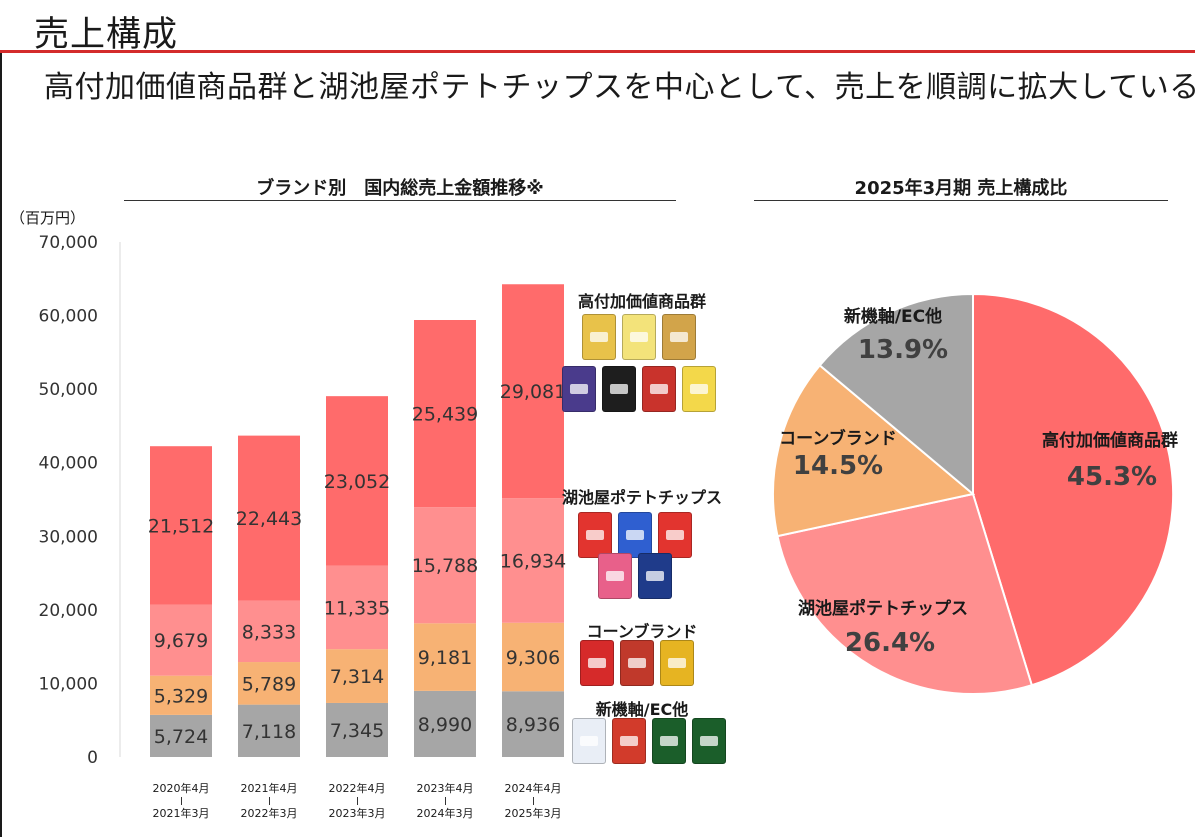 The image size is (1195, 837). What do you see at coordinates (357, 801) in the screenshot?
I see `period-label: 2022年4月 2023年3月` at bounding box center [357, 801].